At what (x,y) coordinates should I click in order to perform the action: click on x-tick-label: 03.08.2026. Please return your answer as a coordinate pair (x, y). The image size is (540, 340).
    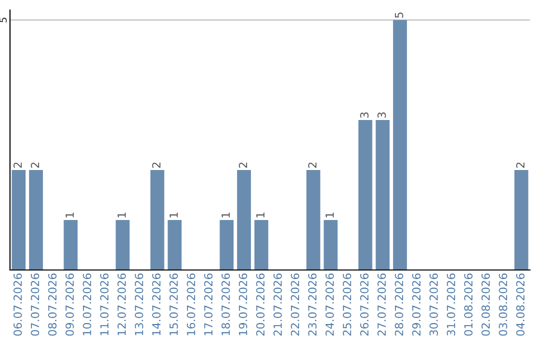
    Looking at the image, I should click on (503, 304).